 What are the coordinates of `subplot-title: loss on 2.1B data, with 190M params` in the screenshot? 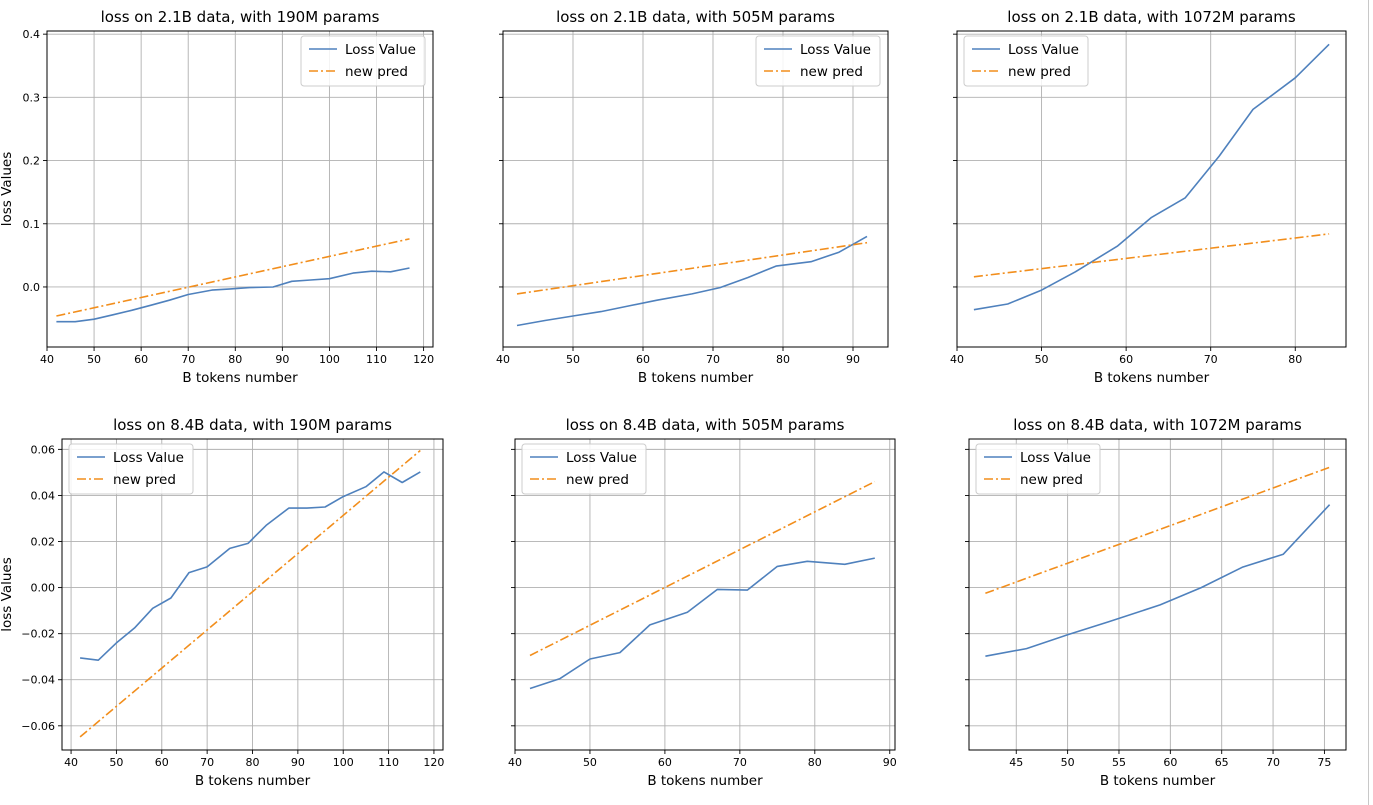 It's located at (240, 17).